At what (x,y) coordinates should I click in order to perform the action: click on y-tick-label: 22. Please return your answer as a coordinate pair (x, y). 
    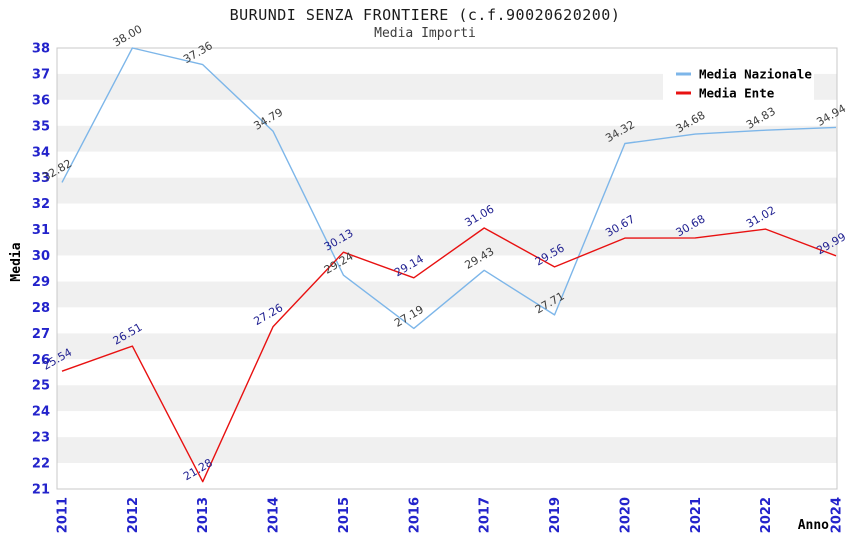
    Looking at the image, I should click on (41, 464).